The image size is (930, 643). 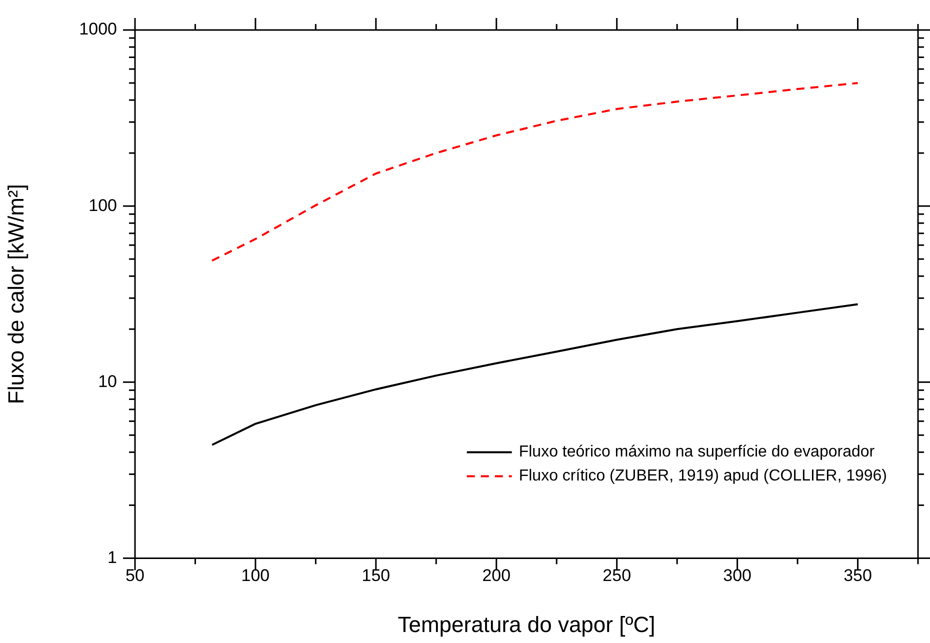 What do you see at coordinates (98, 29) in the screenshot?
I see `y-tick-label: 1000` at bounding box center [98, 29].